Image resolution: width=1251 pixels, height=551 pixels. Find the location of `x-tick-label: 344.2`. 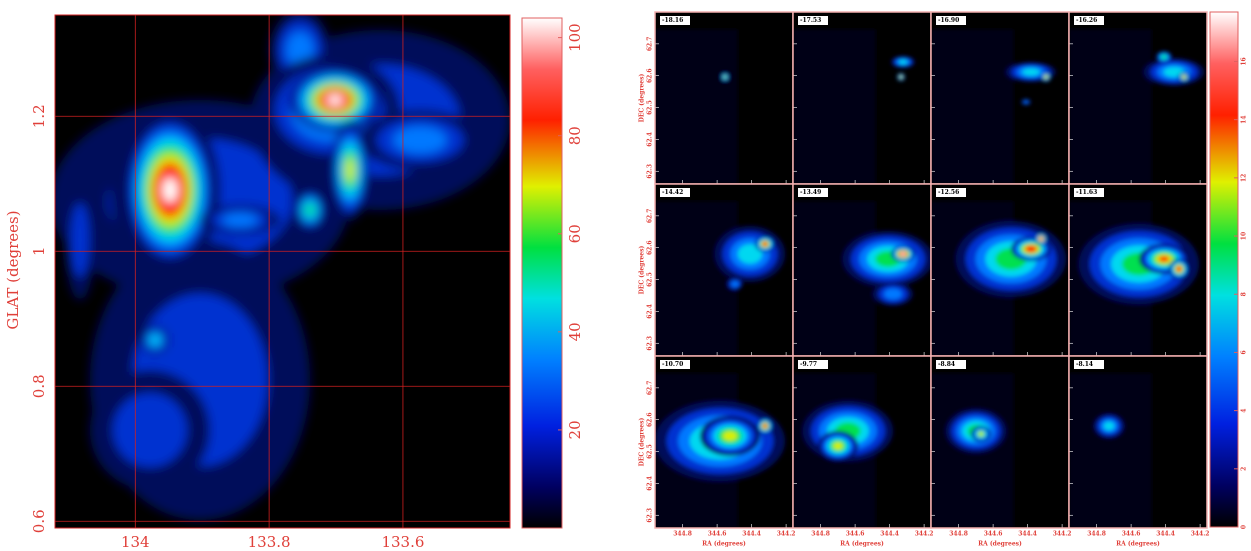

x-tick-label: 344.2 is located at coordinates (924, 534).